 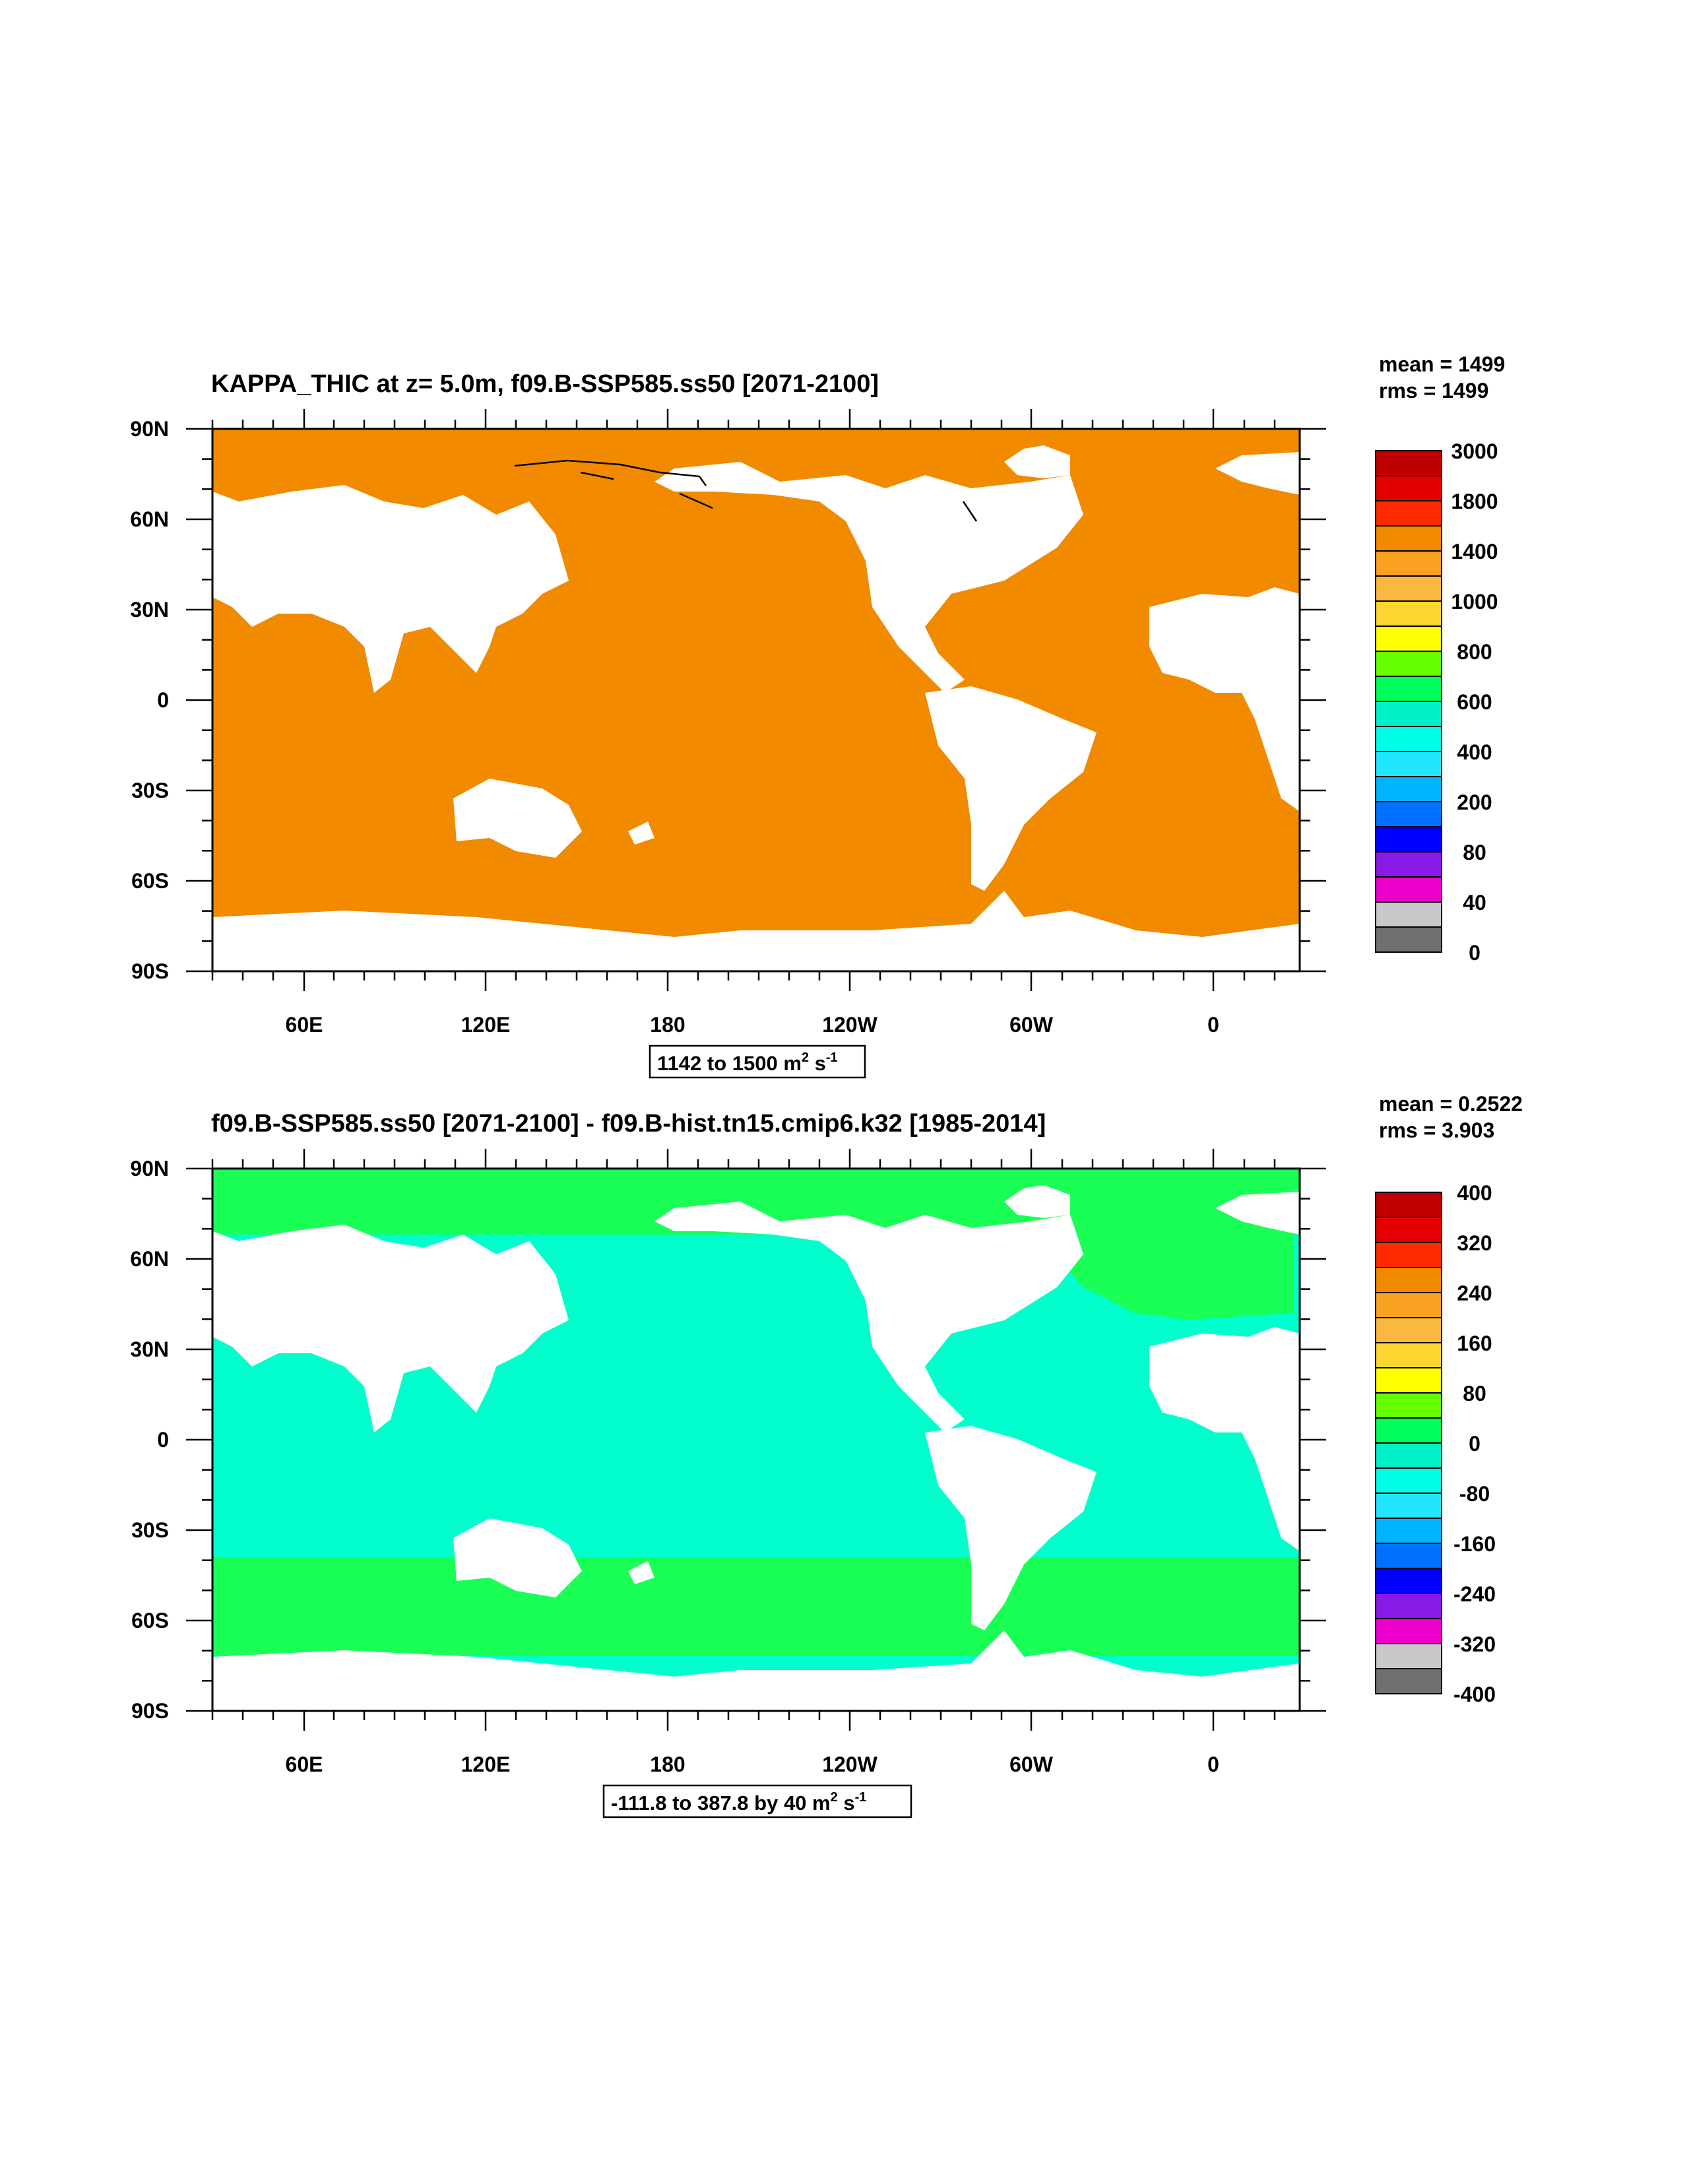 I want to click on range-label-text: -111.8 to 387.8 by 40 m, so click(x=721, y=1803).